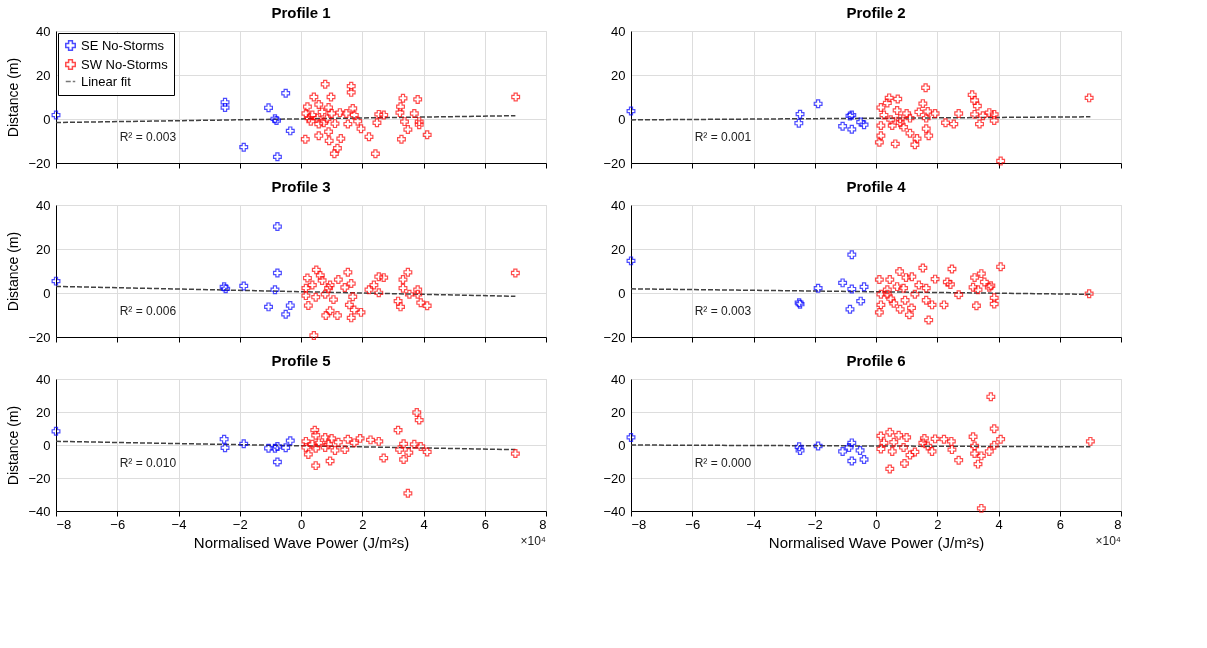  What do you see at coordinates (12, 271) in the screenshot?
I see `y-axis-title: Distance (m)` at bounding box center [12, 271].